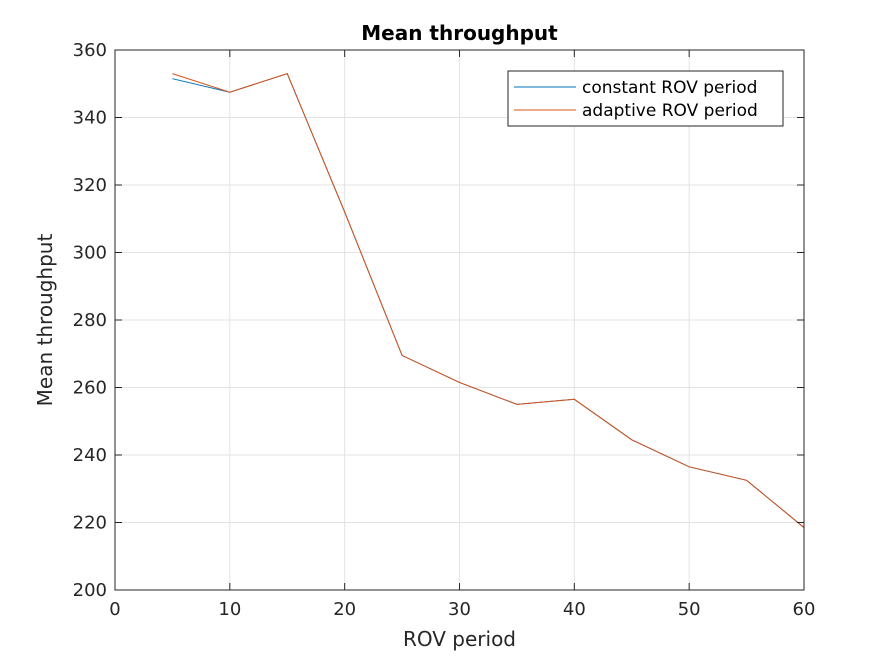  Describe the element at coordinates (459, 609) in the screenshot. I see `x-tick-label: 30` at that location.